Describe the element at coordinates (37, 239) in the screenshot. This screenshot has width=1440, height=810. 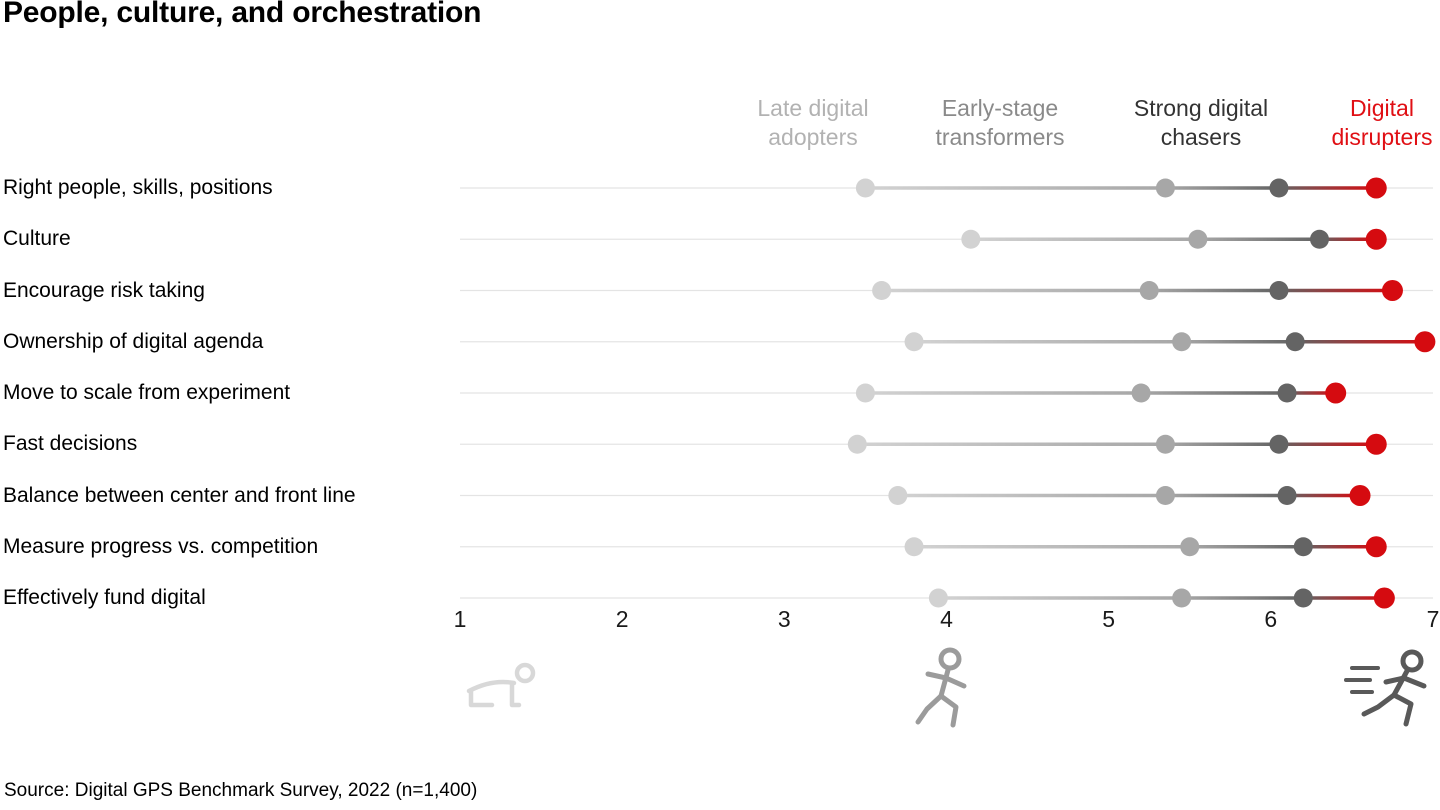
I see `row-label-culture: Culture` at that location.